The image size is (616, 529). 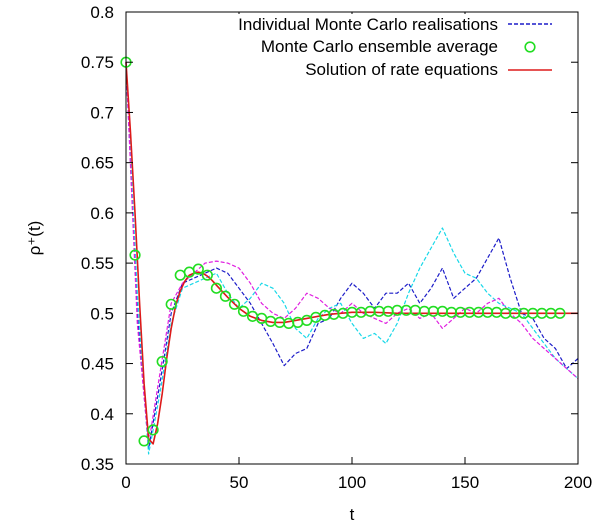 What do you see at coordinates (352, 482) in the screenshot?
I see `x-tick-label: 100` at bounding box center [352, 482].